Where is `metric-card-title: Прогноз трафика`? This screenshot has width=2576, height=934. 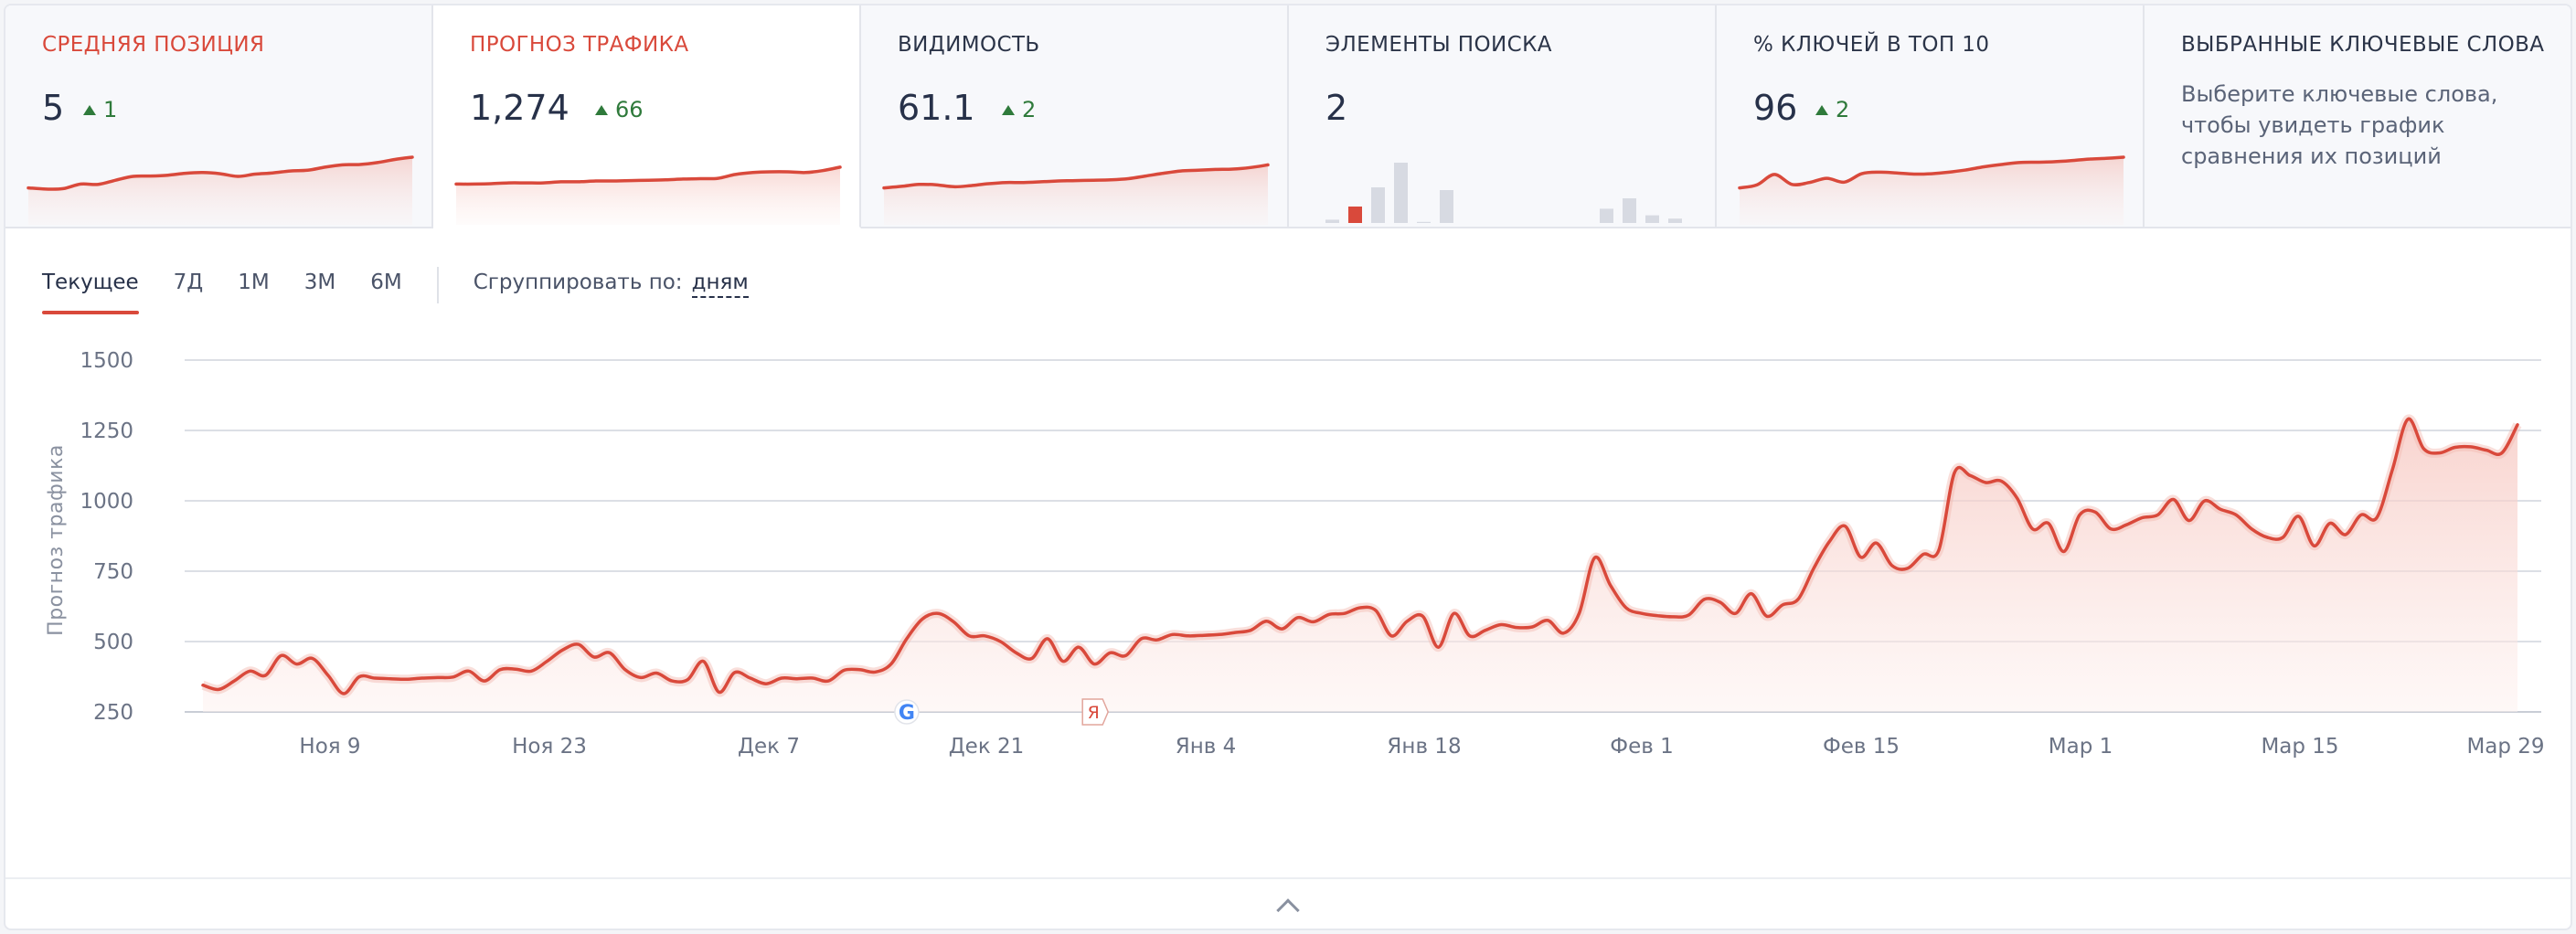 metric-card-title: Прогноз трафика is located at coordinates (579, 45).